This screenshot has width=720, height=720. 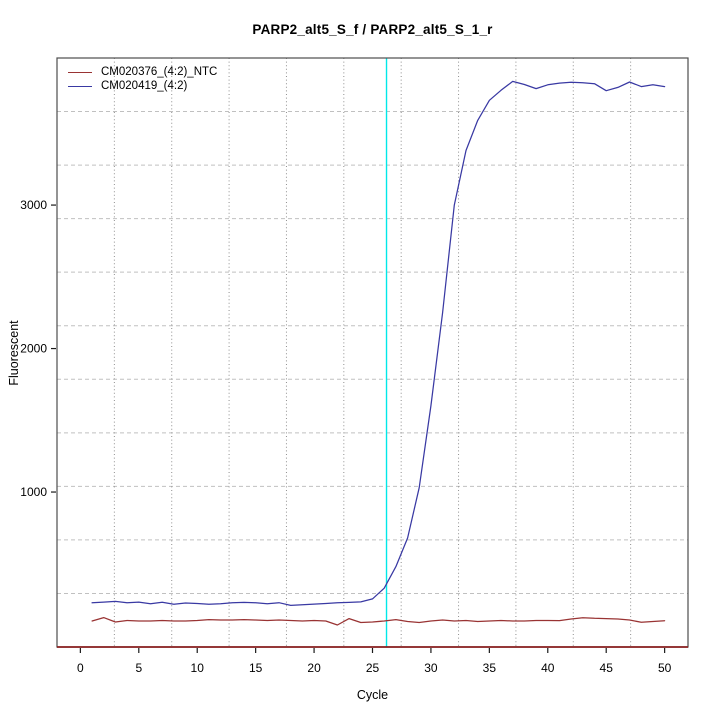 I want to click on x-tick-label: 25, so click(x=373, y=668).